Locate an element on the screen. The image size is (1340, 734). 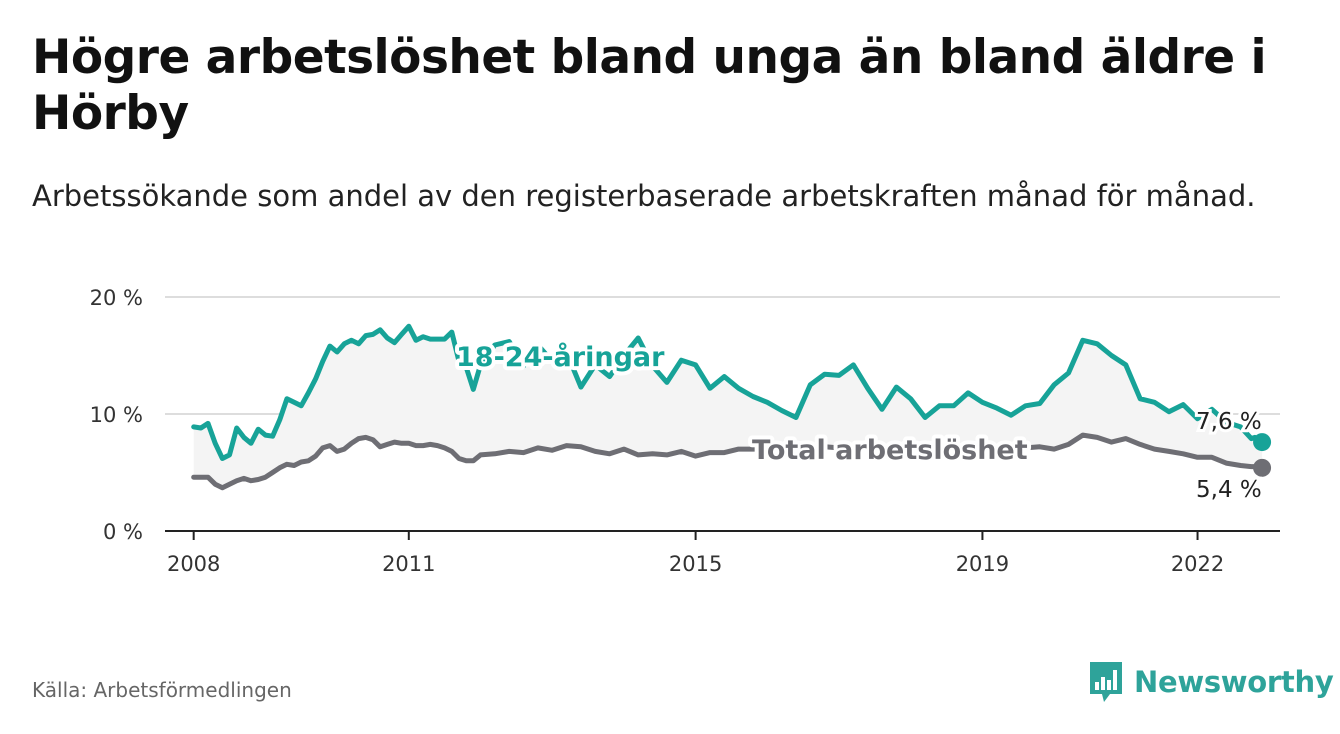
brand-name: Newsworthy is located at coordinates (1234, 682).